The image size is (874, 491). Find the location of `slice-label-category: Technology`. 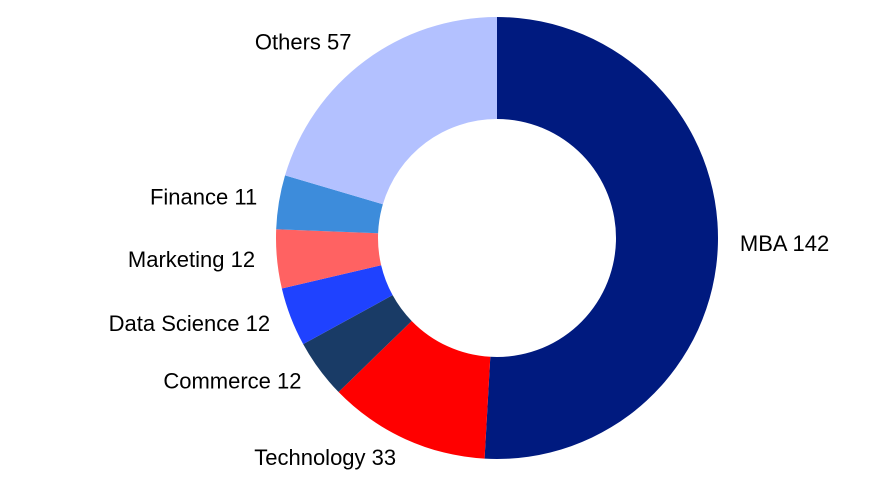

slice-label-category: Technology is located at coordinates (309, 457).